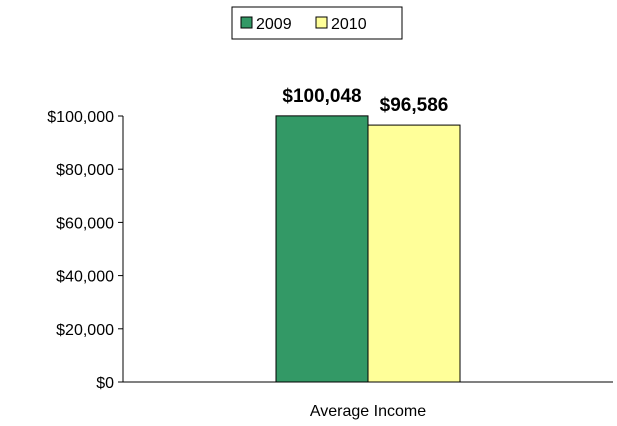 The image size is (617, 426). What do you see at coordinates (85, 250) in the screenshot?
I see `y-axis: $0 $20,000 $40,000 $60,000 $80,000 $100,000` at bounding box center [85, 250].